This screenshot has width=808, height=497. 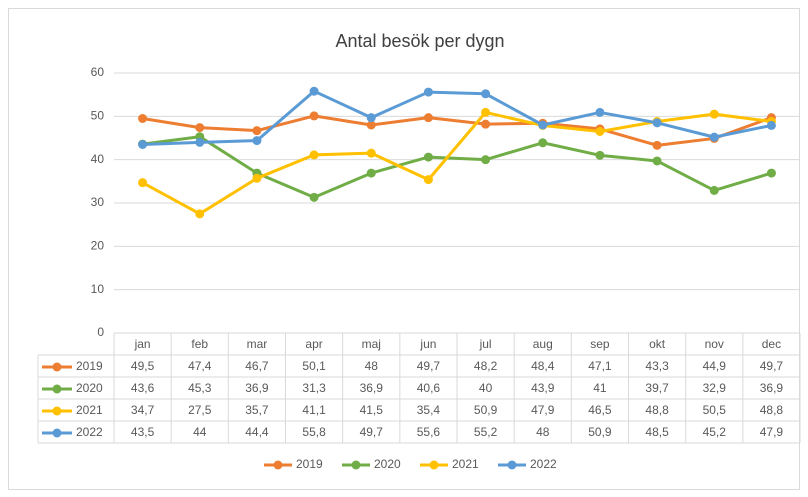 What do you see at coordinates (98, 116) in the screenshot?
I see `y-tick-label: 50` at bounding box center [98, 116].